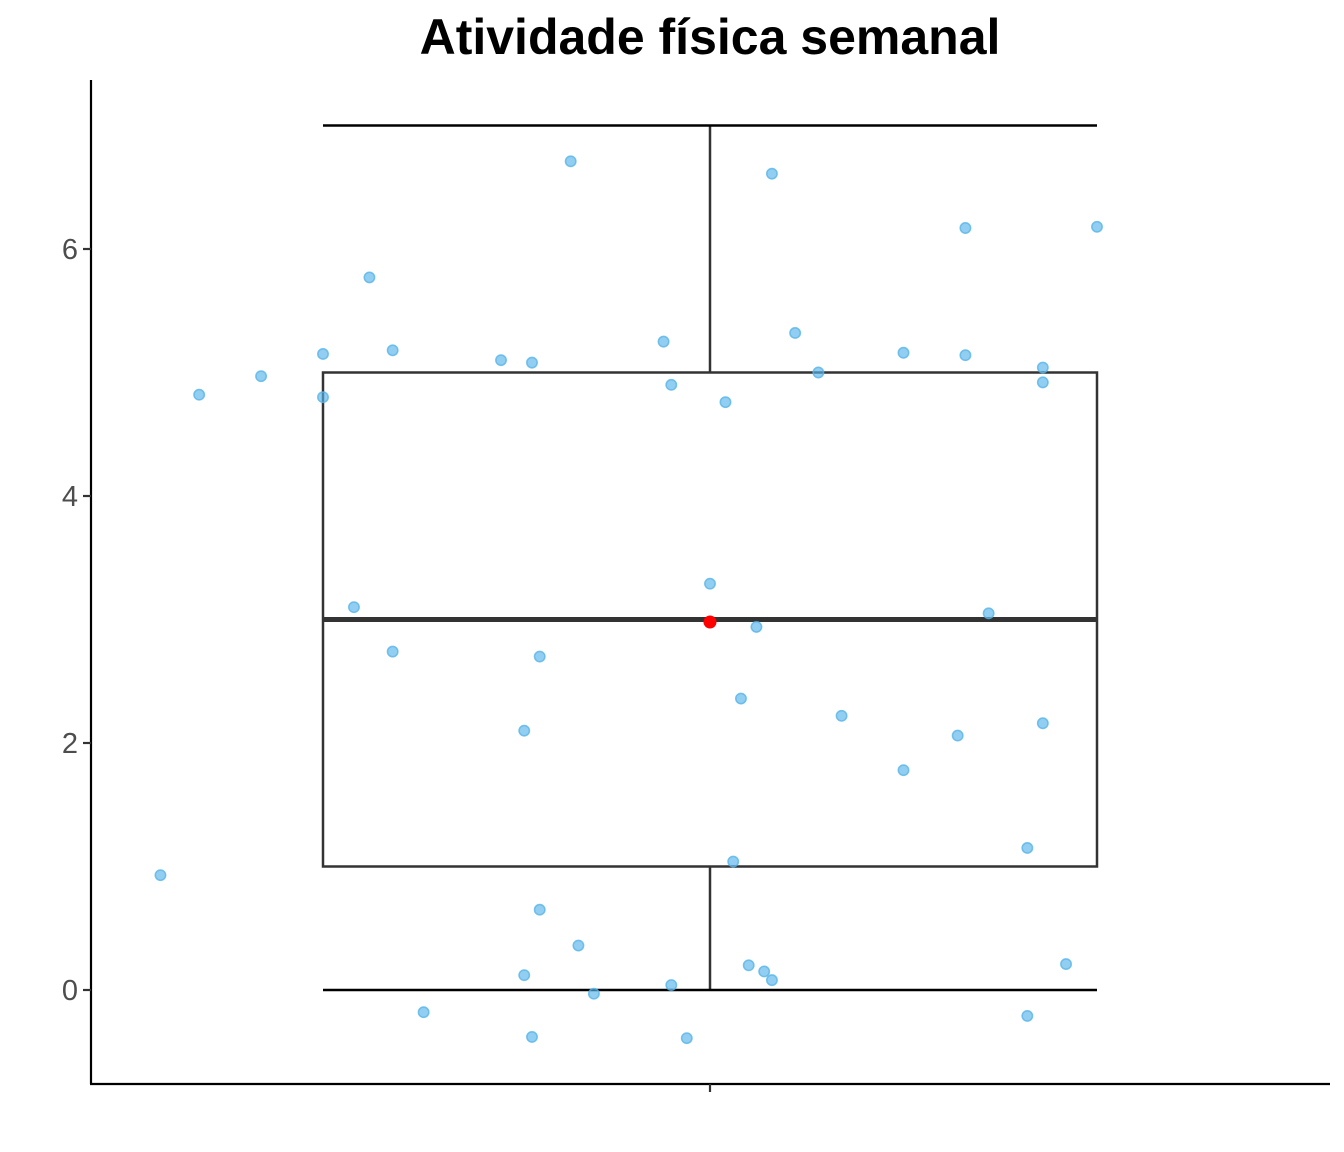 Image resolution: width=1344 pixels, height=1152 pixels. What do you see at coordinates (70, 991) in the screenshot?
I see `y-tick-label: 0` at bounding box center [70, 991].